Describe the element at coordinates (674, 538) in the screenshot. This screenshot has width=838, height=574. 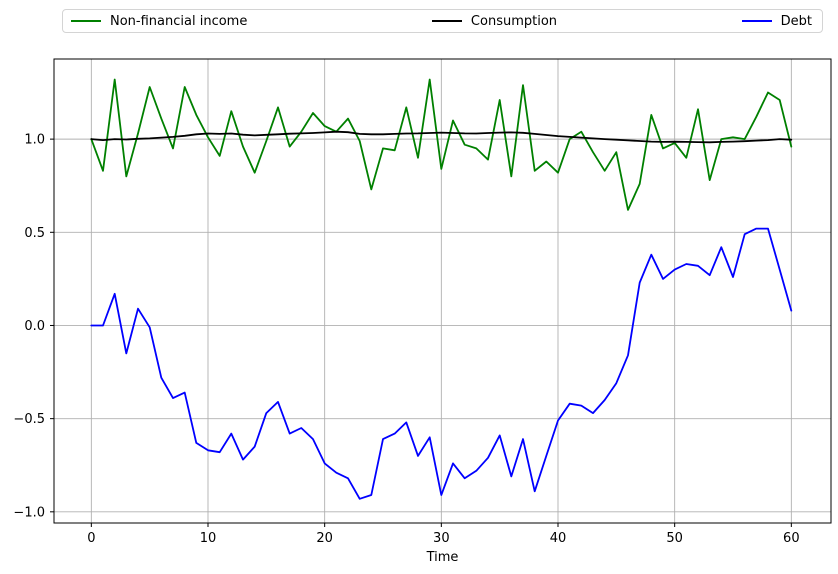
I see `x-tick-label: 50` at that location.